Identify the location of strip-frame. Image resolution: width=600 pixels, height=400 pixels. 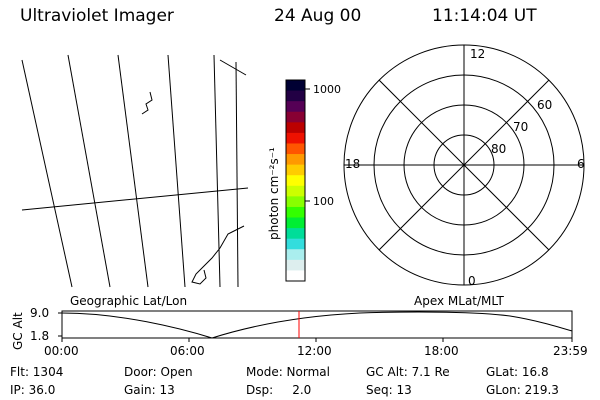
(317, 324).